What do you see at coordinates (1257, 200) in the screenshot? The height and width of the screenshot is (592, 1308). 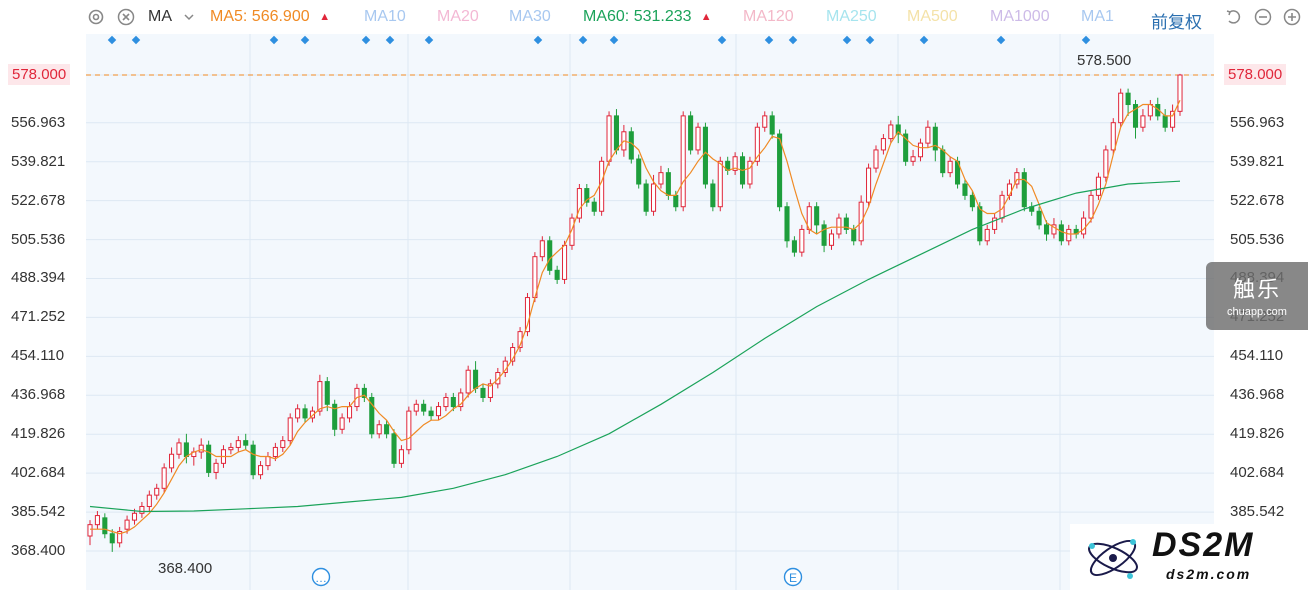 I see `y-tick-label-right: 522.678` at bounding box center [1257, 200].